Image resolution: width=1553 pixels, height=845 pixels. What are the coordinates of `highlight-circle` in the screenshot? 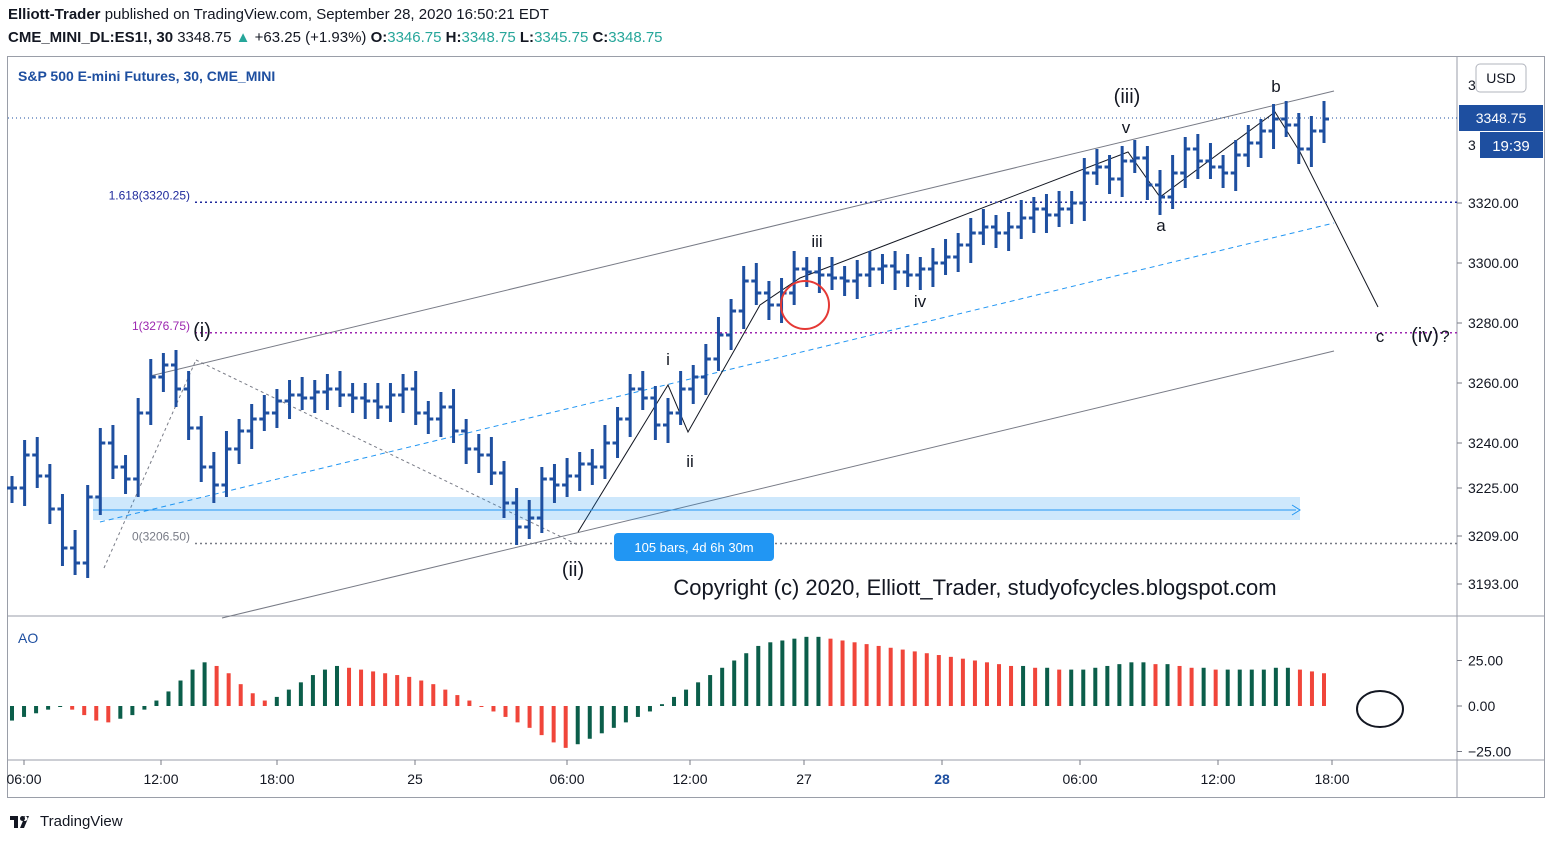 It's located at (805, 305).